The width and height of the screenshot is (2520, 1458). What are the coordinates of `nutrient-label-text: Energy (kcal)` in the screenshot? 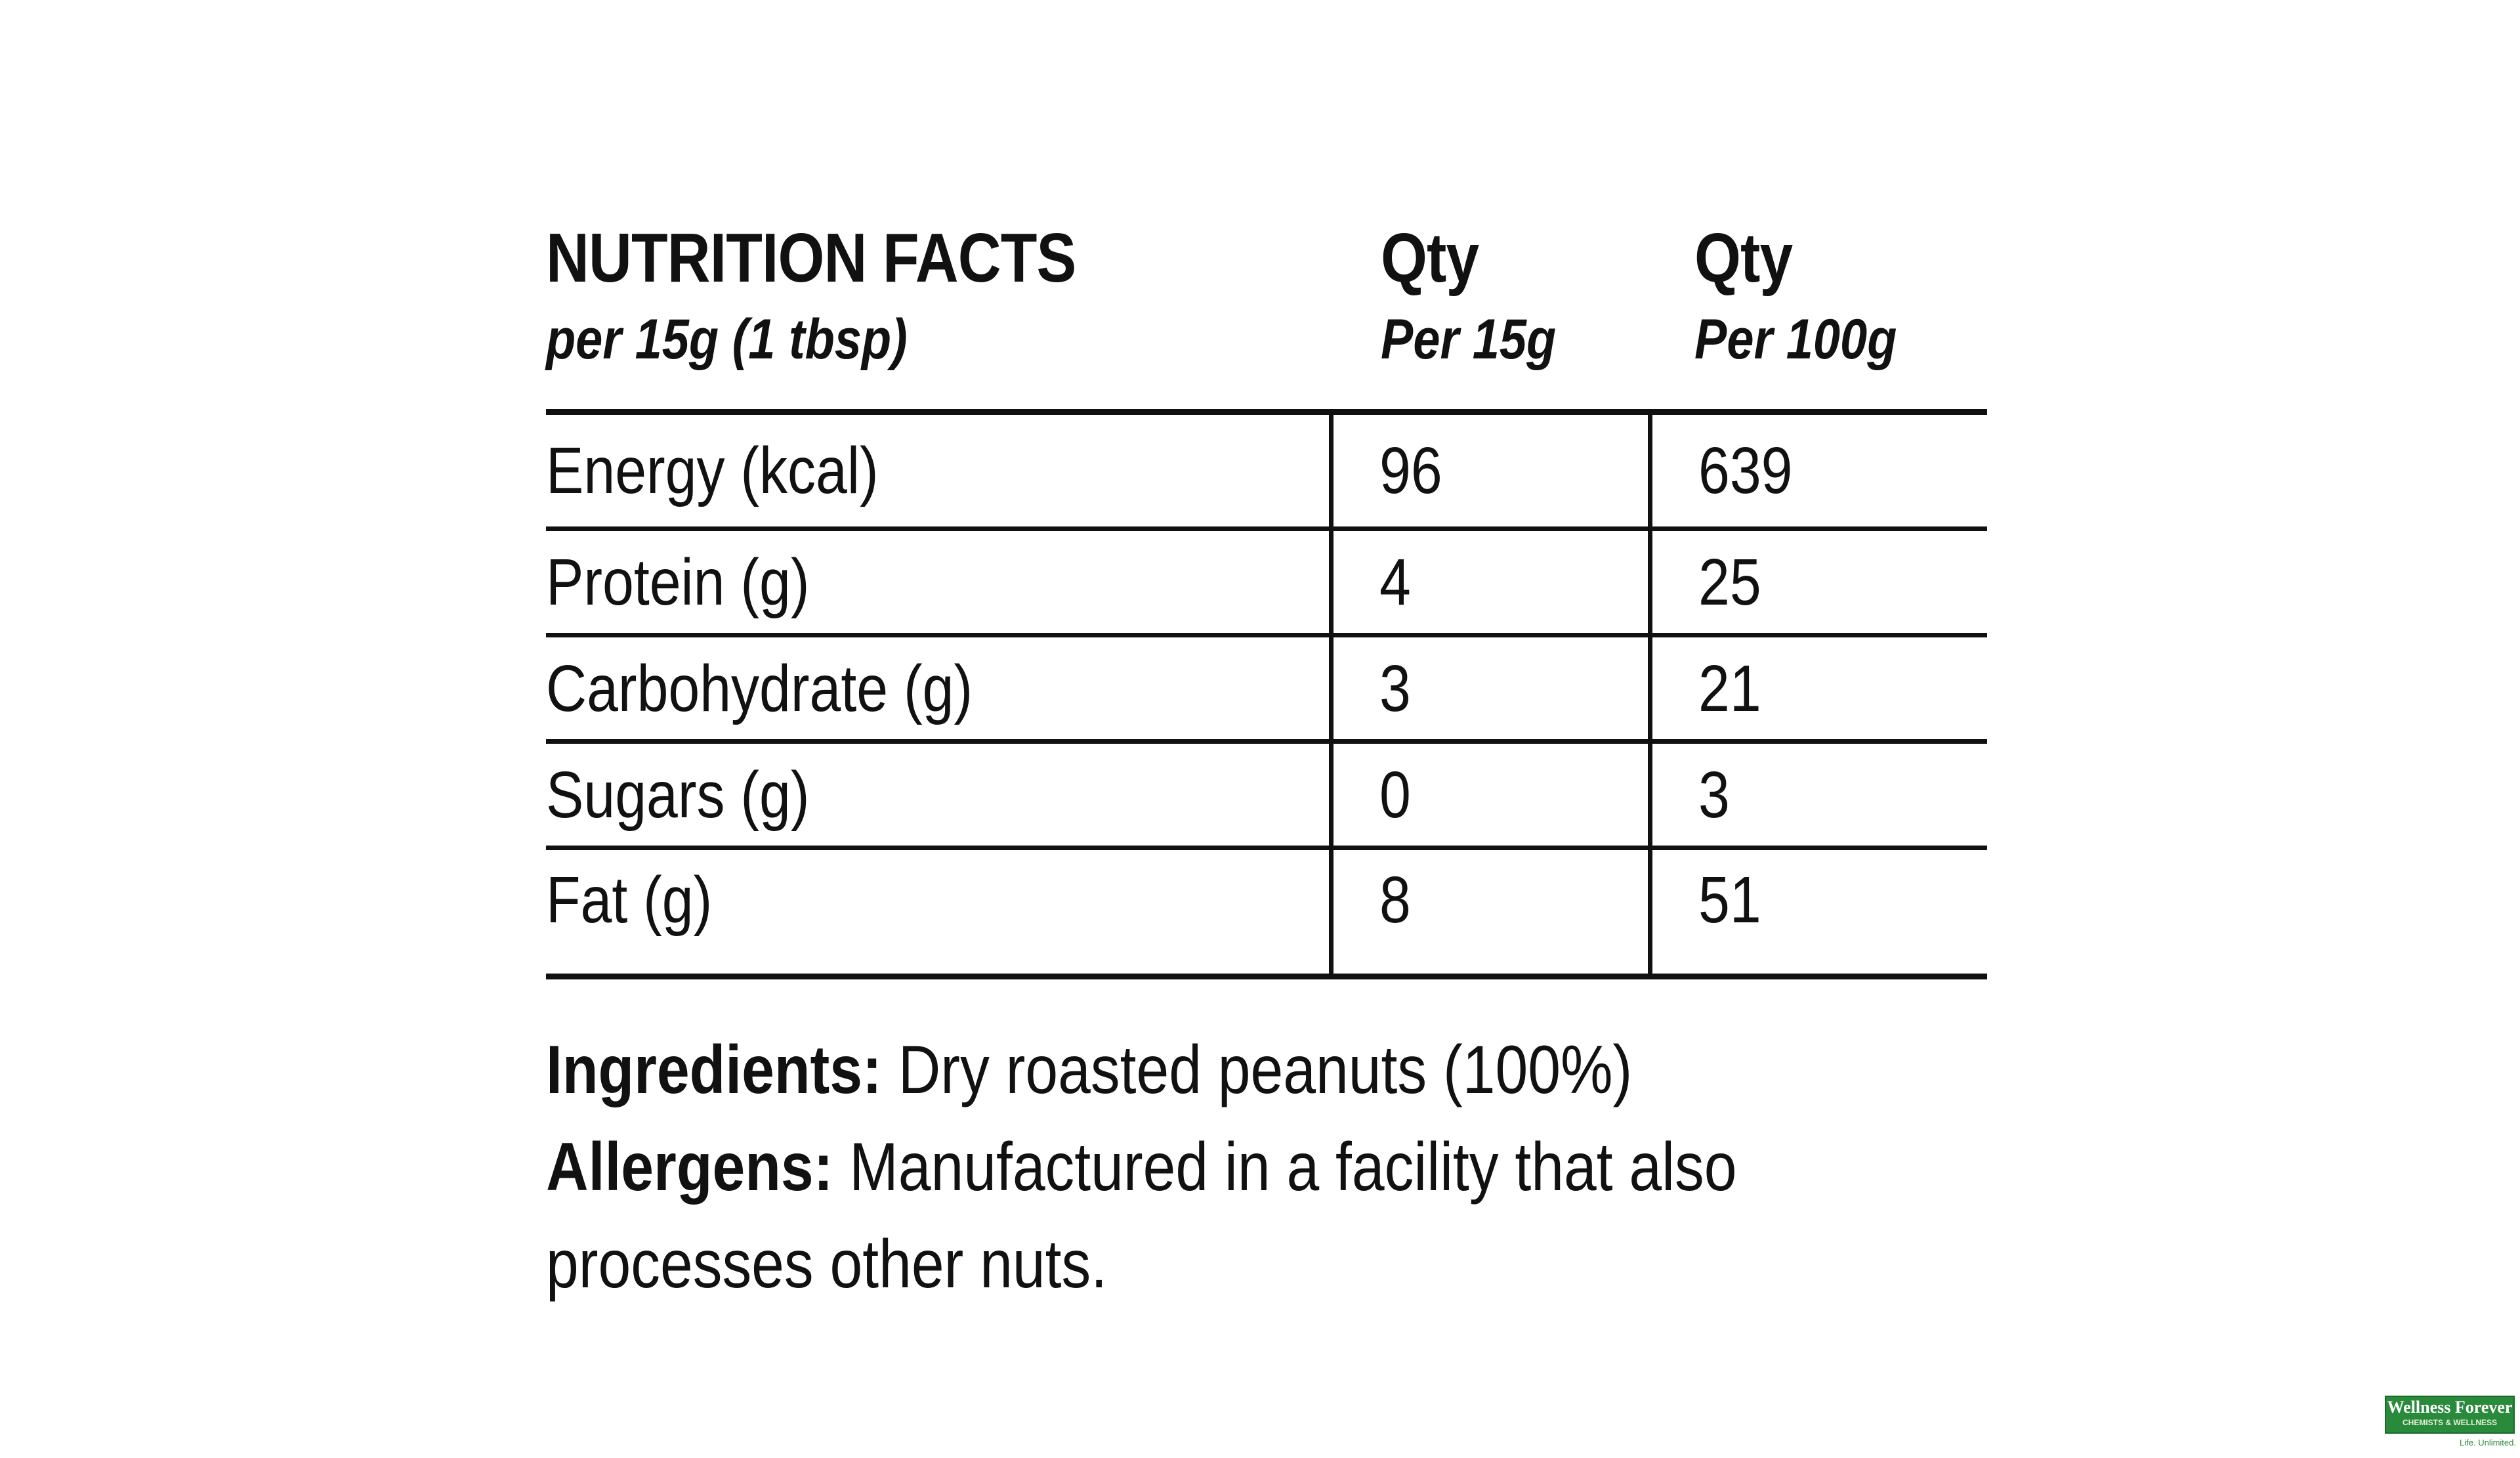 It's located at (712, 470).